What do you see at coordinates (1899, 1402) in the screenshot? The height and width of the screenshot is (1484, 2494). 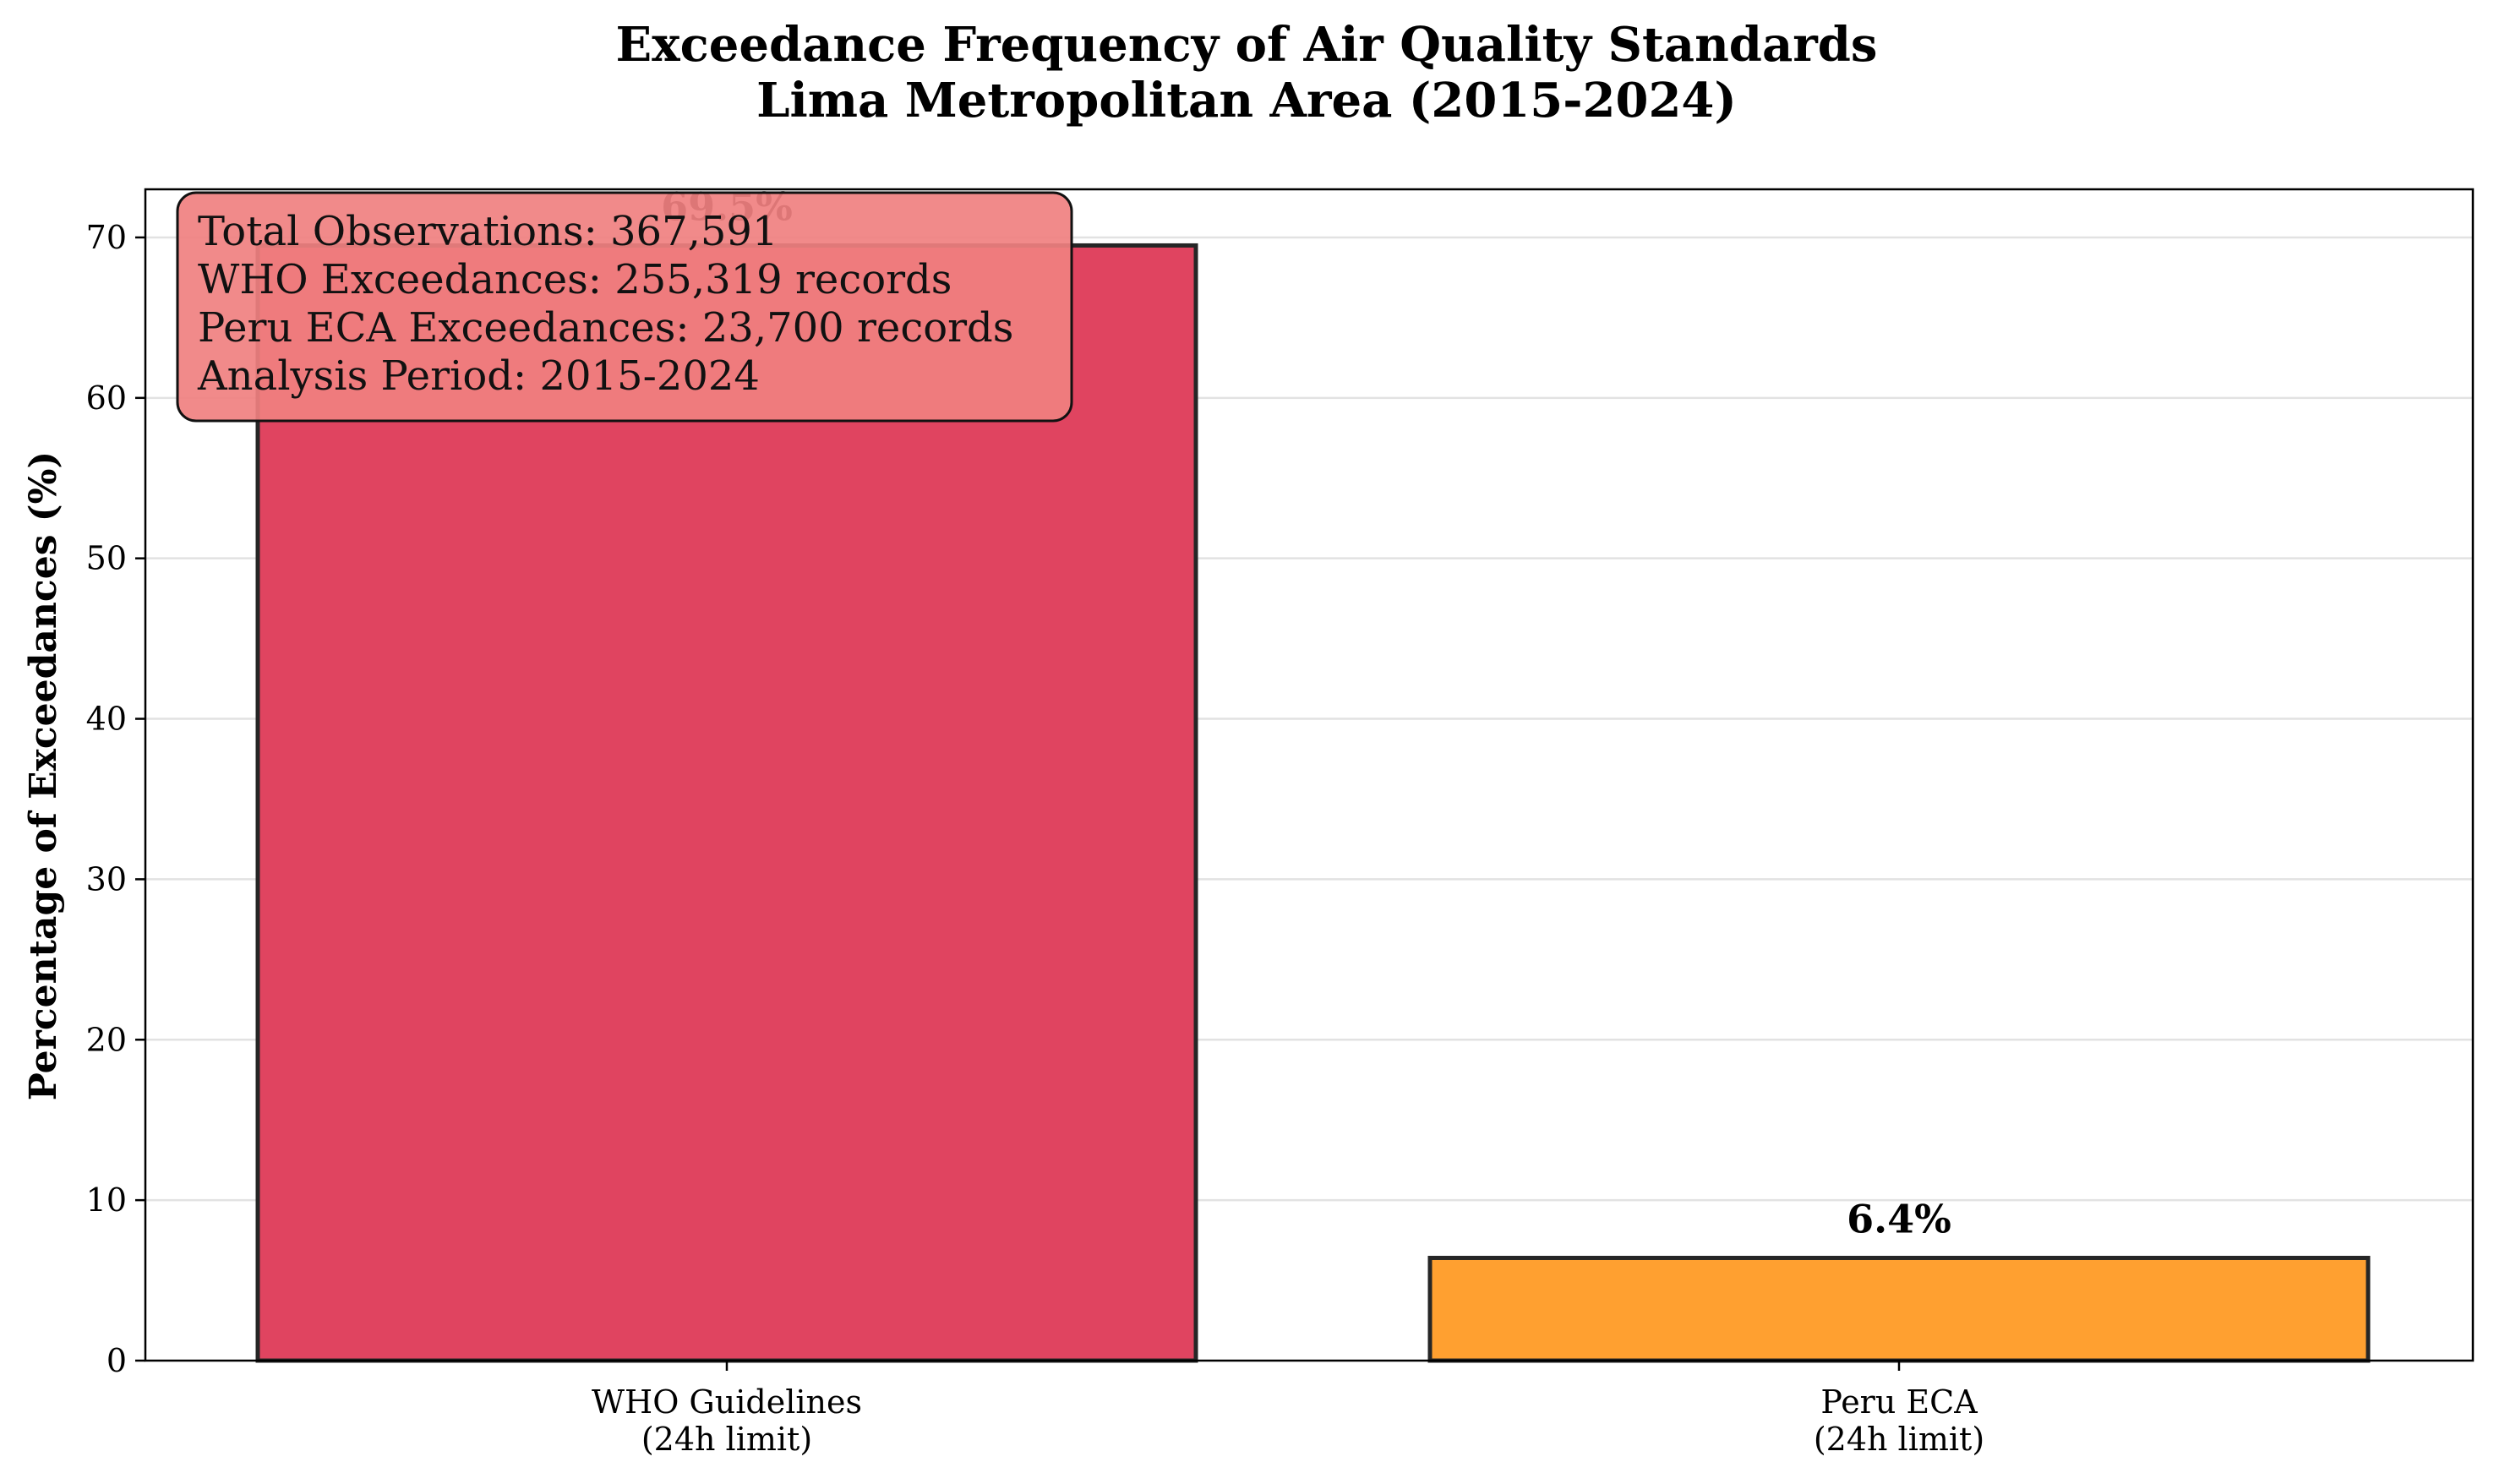 I see `x-tick-label: Peru ECA` at bounding box center [1899, 1402].